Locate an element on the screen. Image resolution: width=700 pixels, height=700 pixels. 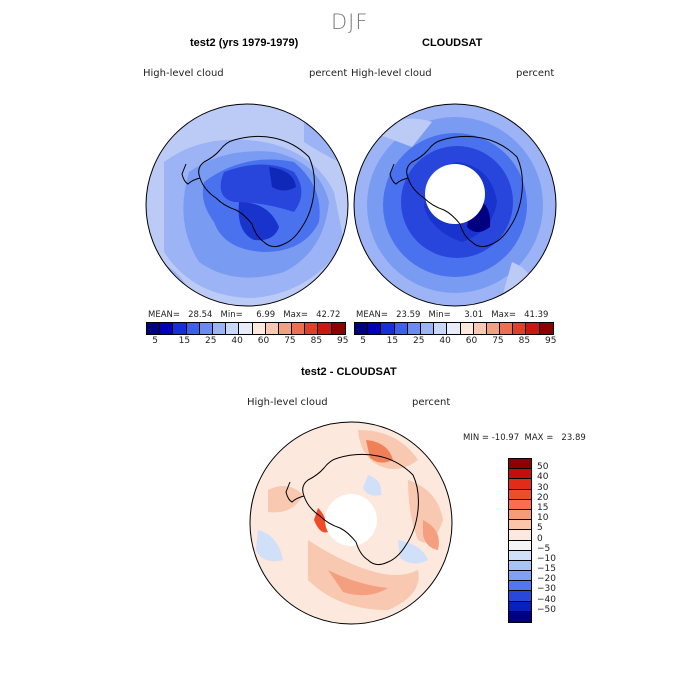
diff-colorbar is located at coordinates (520, 540).